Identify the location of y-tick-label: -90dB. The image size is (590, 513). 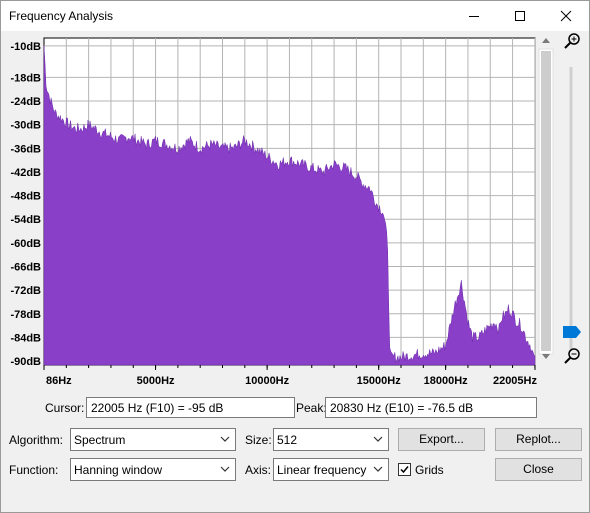
(25, 362).